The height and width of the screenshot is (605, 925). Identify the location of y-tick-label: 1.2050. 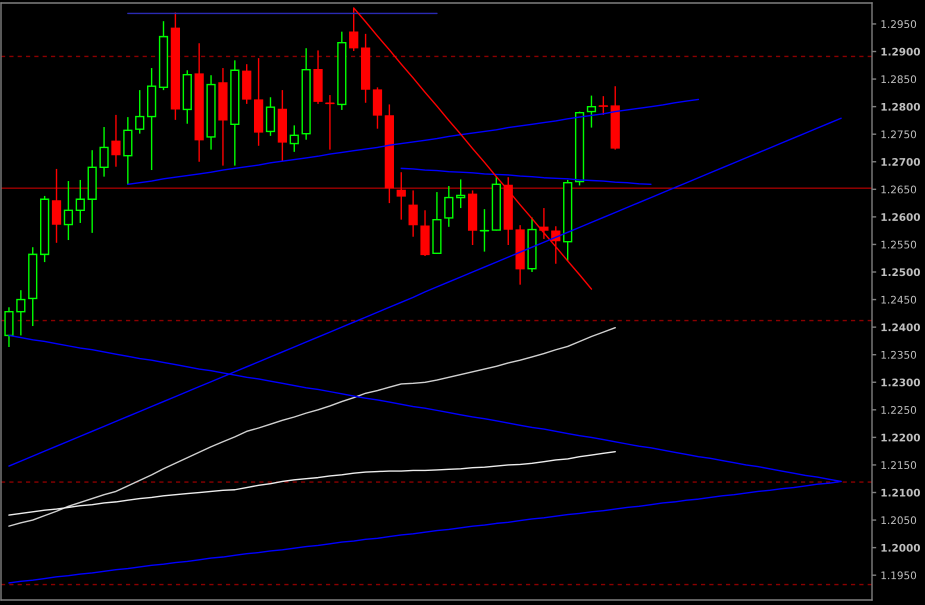
(898, 520).